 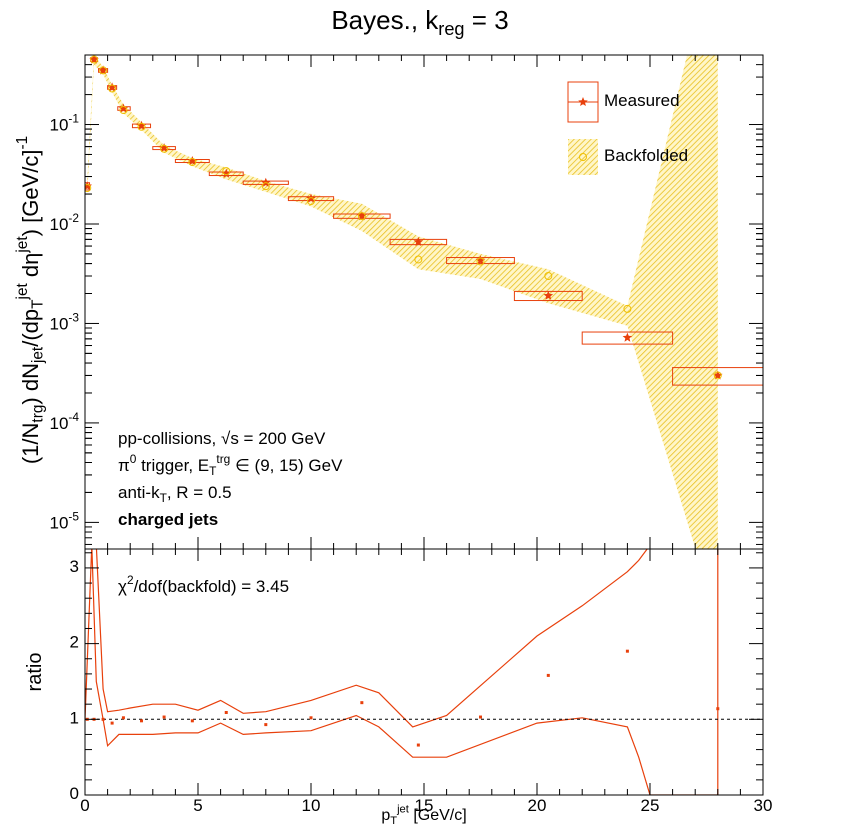 I want to click on x-tick-label: 5, so click(x=197, y=805).